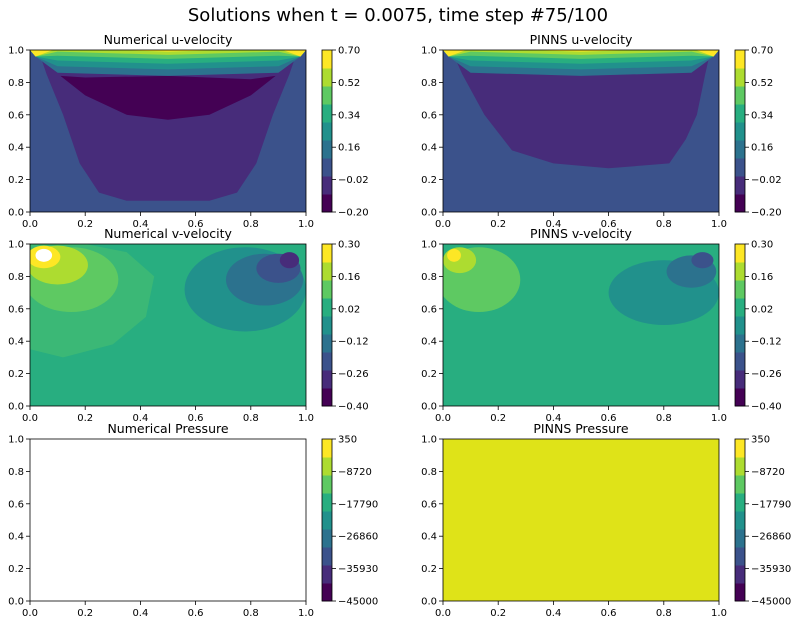 This screenshot has width=796, height=625. Describe the element at coordinates (140, 418) in the screenshot. I see `x-tick-label: 0.4` at that location.